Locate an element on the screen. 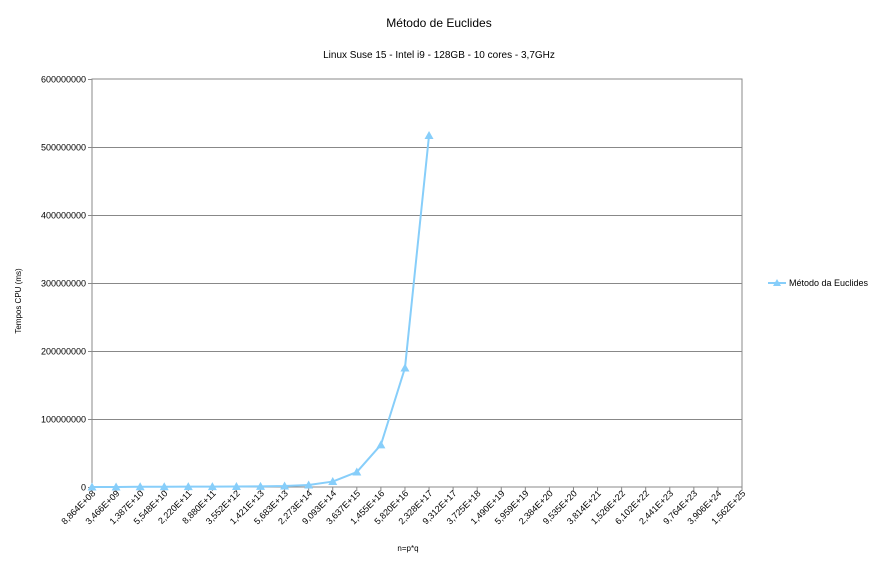 This screenshot has height=567, width=881. y-tick-label: 200000000 is located at coordinates (63, 352).